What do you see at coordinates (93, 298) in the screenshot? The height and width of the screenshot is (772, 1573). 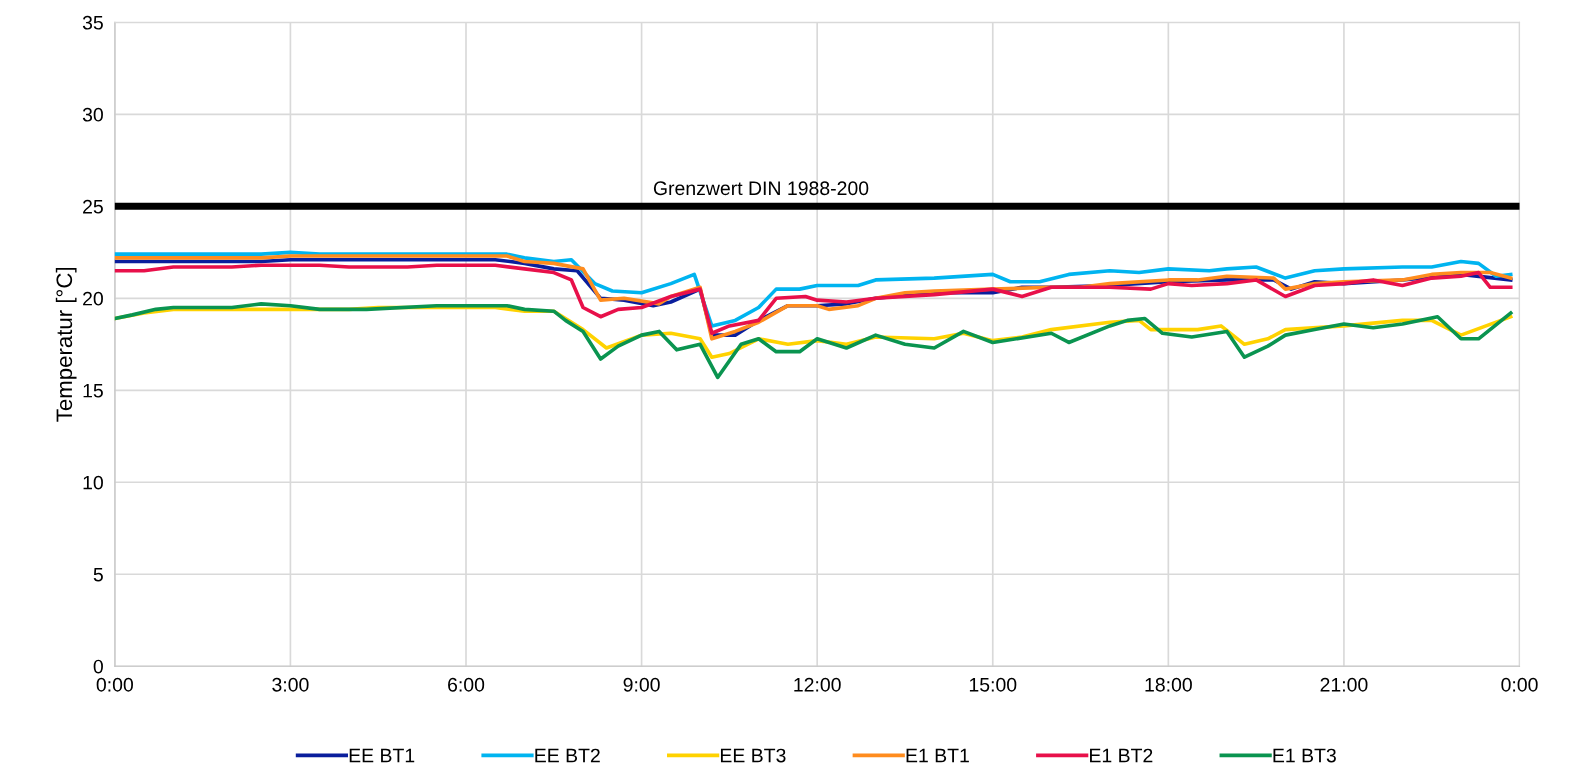 I see `y-tick-label: 20` at bounding box center [93, 298].